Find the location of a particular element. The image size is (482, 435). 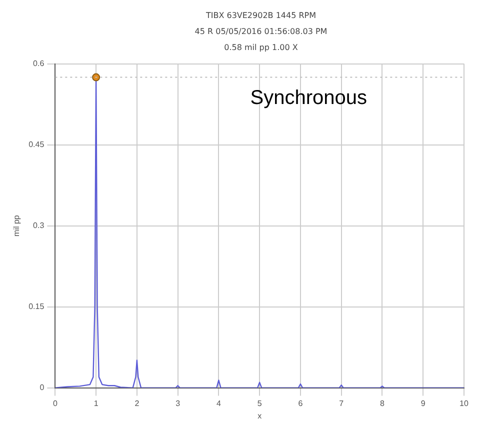

x-tick-label: 2 is located at coordinates (137, 403).